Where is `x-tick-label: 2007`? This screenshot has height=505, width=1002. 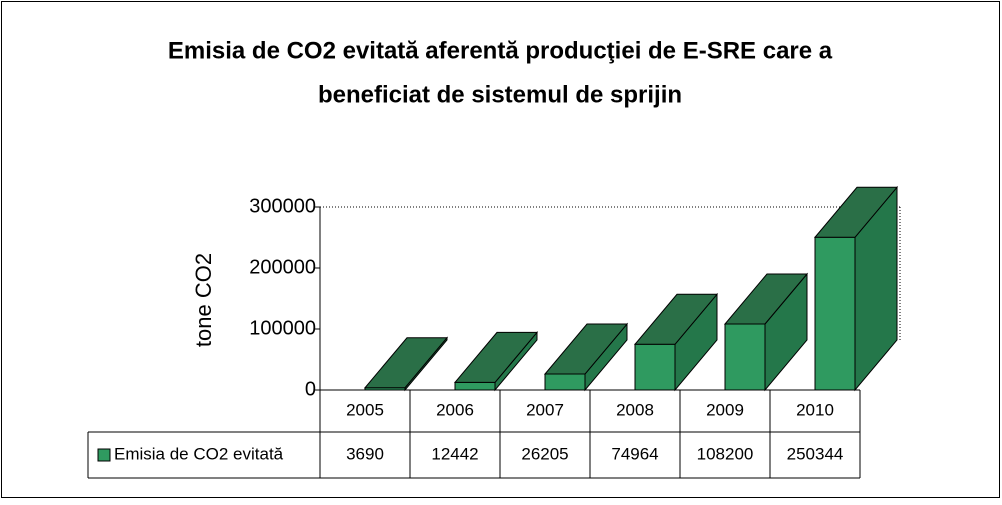
x-tick-label: 2007 is located at coordinates (545, 409).